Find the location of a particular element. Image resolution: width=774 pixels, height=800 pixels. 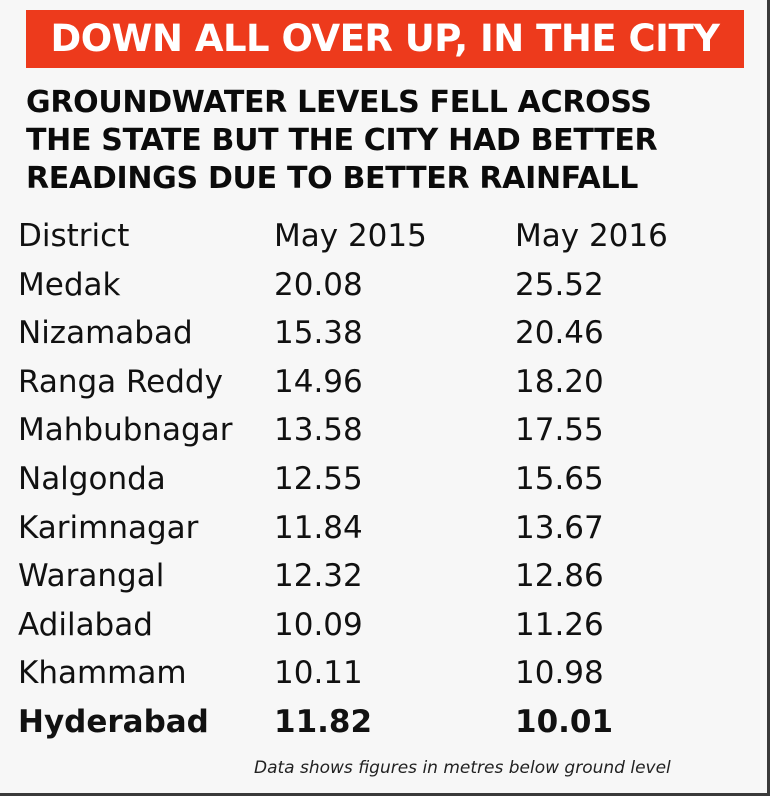

table-row: Mahbubnagar 13.58 17.55 is located at coordinates (388, 430).